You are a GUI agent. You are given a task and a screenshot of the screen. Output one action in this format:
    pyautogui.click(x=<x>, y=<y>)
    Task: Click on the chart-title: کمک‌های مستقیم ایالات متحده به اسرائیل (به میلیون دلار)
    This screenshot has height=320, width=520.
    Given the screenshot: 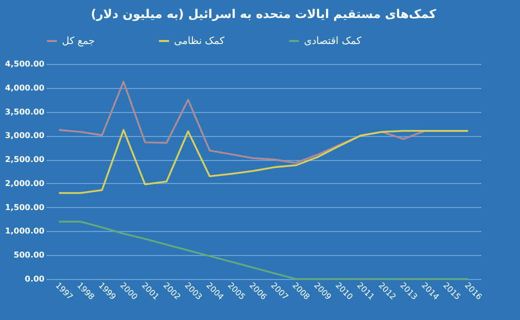 What is the action you would take?
    pyautogui.click(x=263, y=14)
    